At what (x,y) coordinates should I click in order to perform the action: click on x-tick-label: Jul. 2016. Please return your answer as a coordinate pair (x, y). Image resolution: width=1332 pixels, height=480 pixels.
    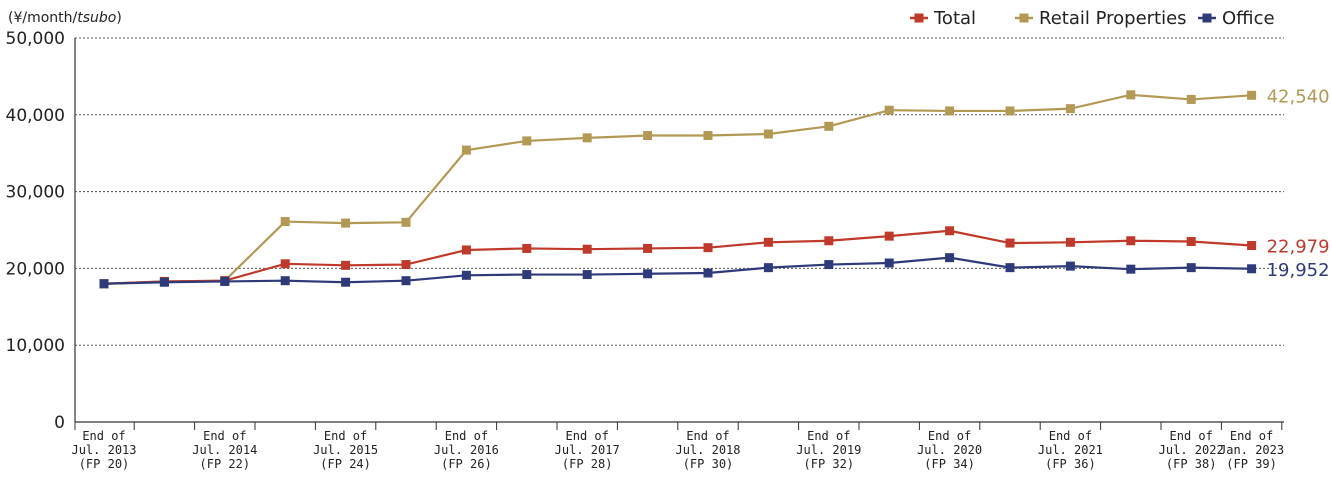
    Looking at the image, I should click on (466, 450).